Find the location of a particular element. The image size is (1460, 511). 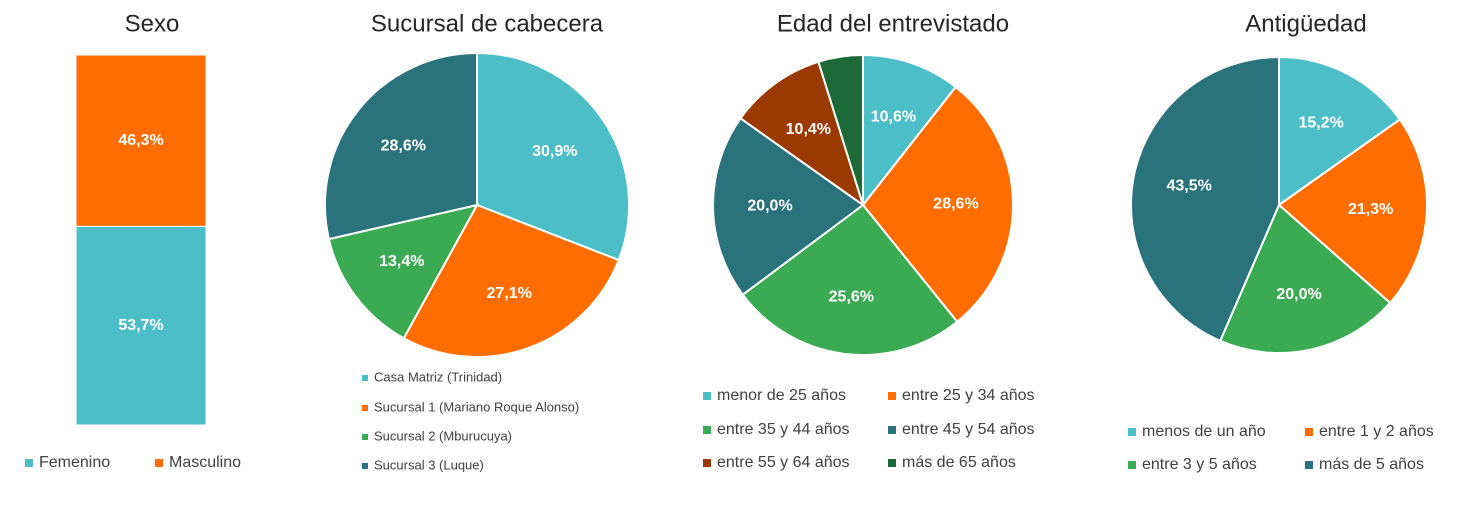

legend-label: Masculino is located at coordinates (205, 462).